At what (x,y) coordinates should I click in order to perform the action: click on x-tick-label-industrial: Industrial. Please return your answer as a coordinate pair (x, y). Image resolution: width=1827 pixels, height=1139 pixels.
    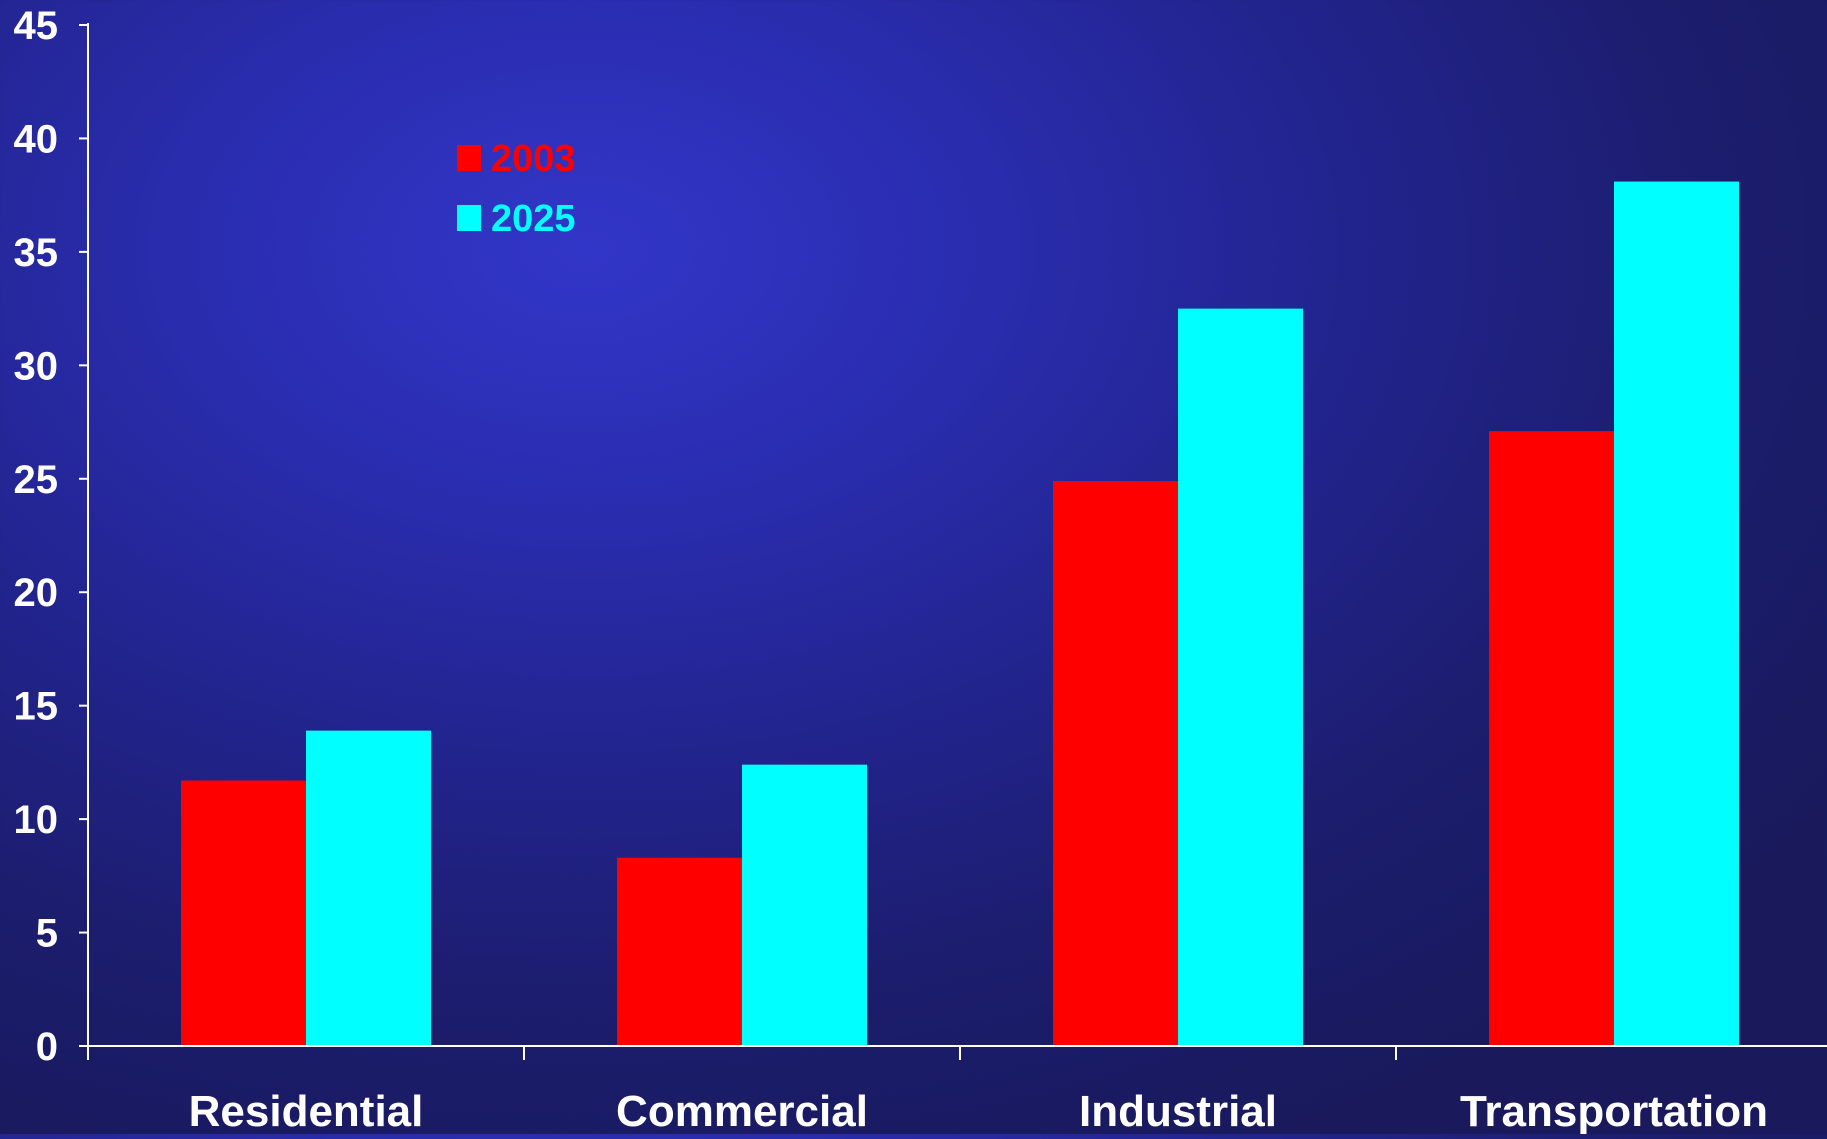
    Looking at the image, I should click on (1178, 1110).